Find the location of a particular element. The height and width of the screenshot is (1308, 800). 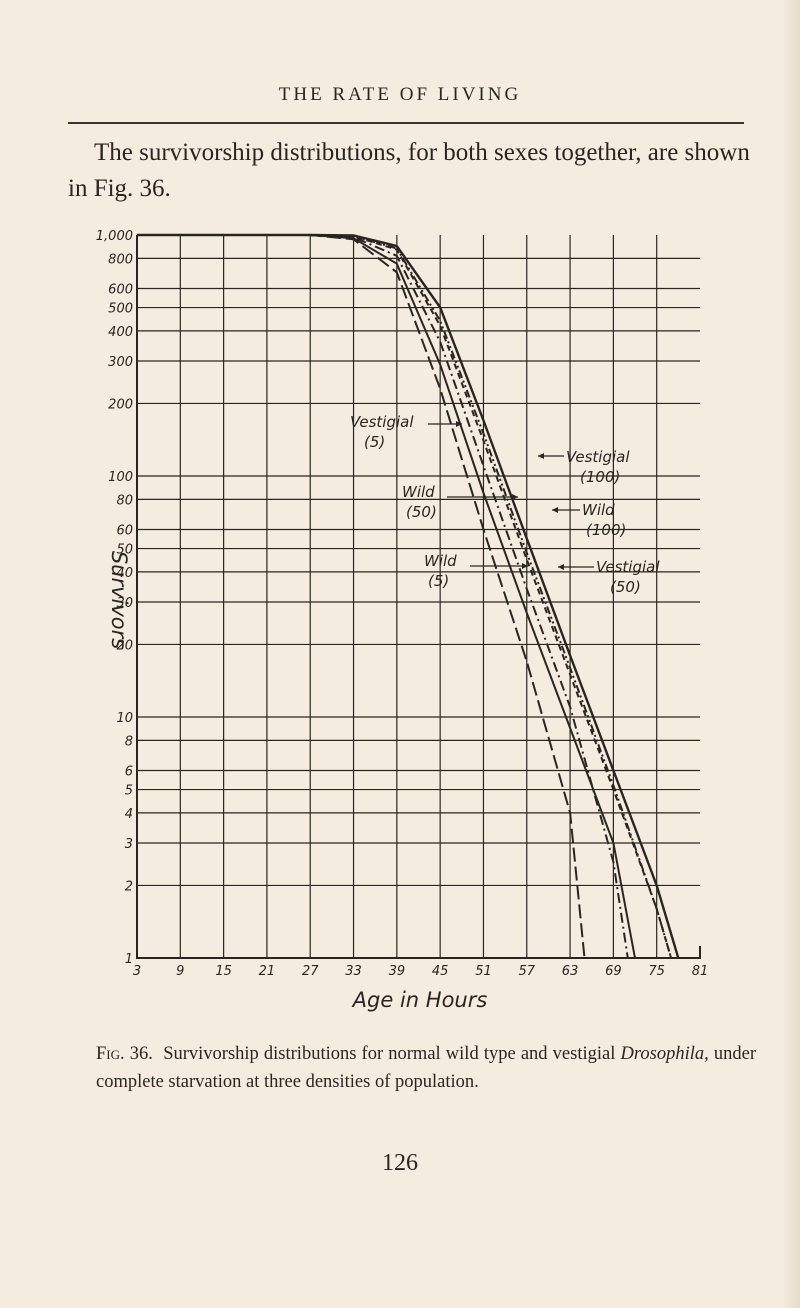

y-tick-label: 8 is located at coordinates (129, 741).